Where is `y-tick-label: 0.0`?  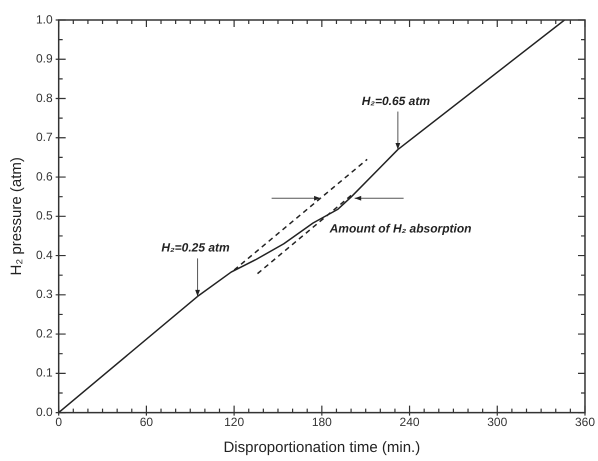 y-tick-label: 0.0 is located at coordinates (44, 411).